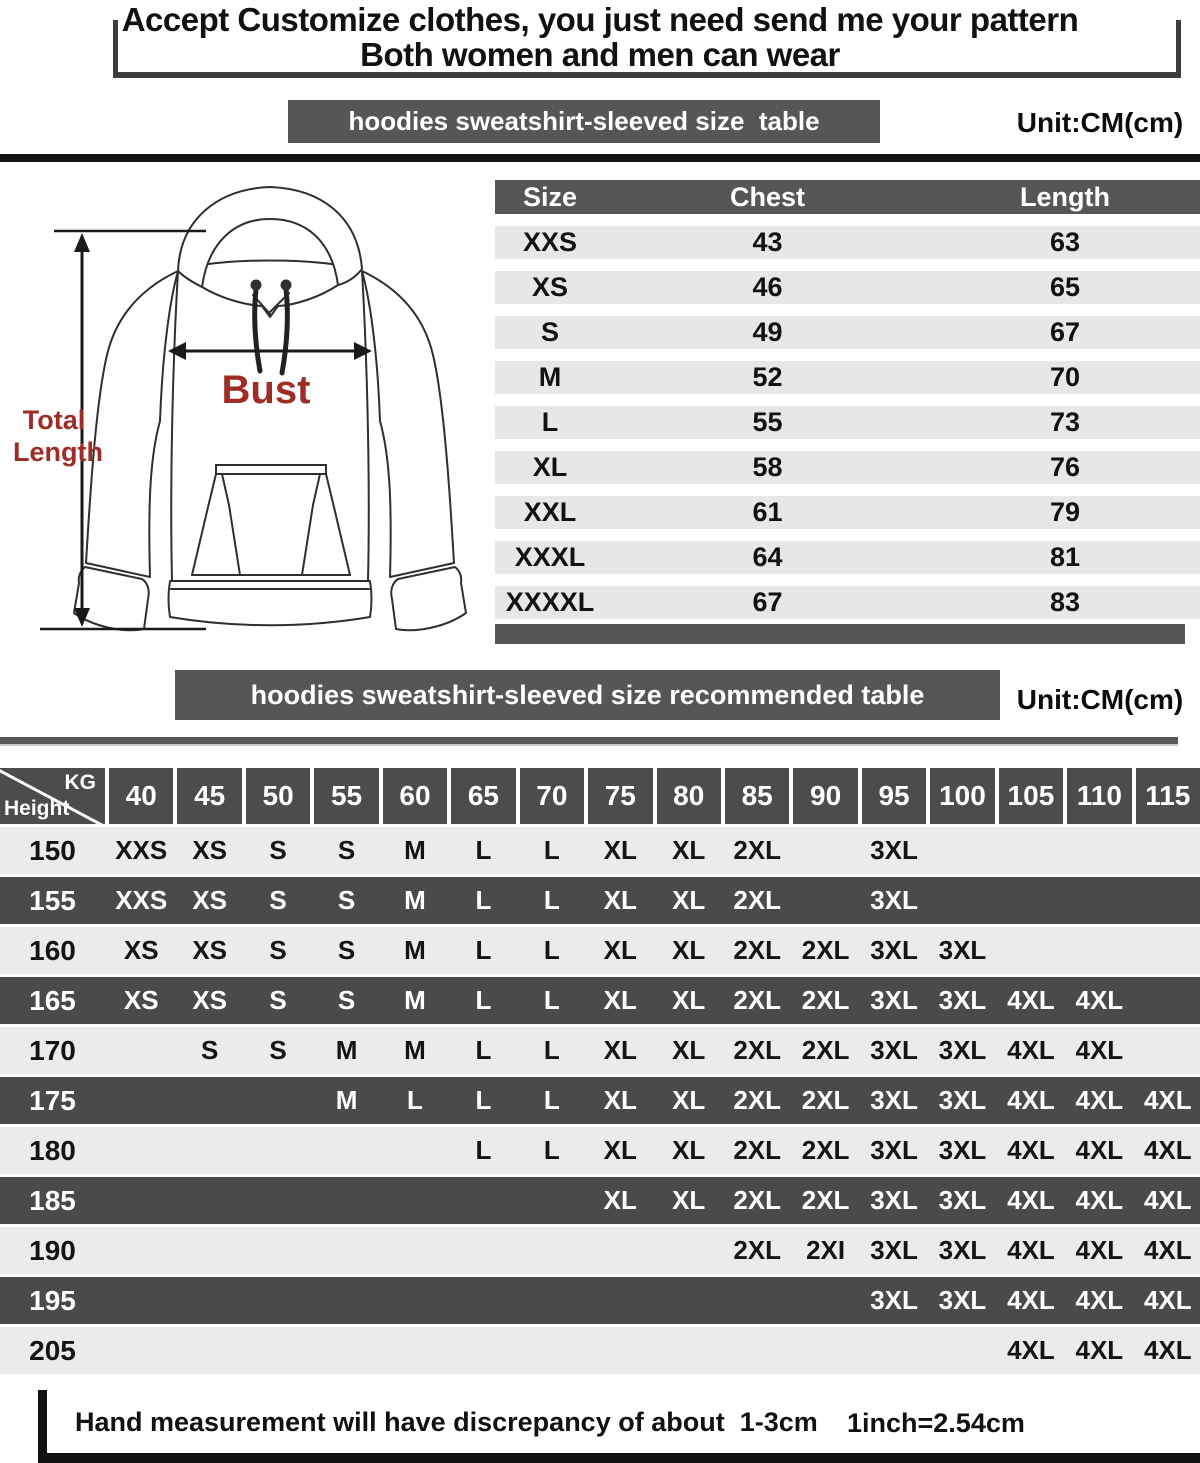 The width and height of the screenshot is (1200, 1463). Describe the element at coordinates (1065, 197) in the screenshot. I see `size-column-header: Length` at that location.